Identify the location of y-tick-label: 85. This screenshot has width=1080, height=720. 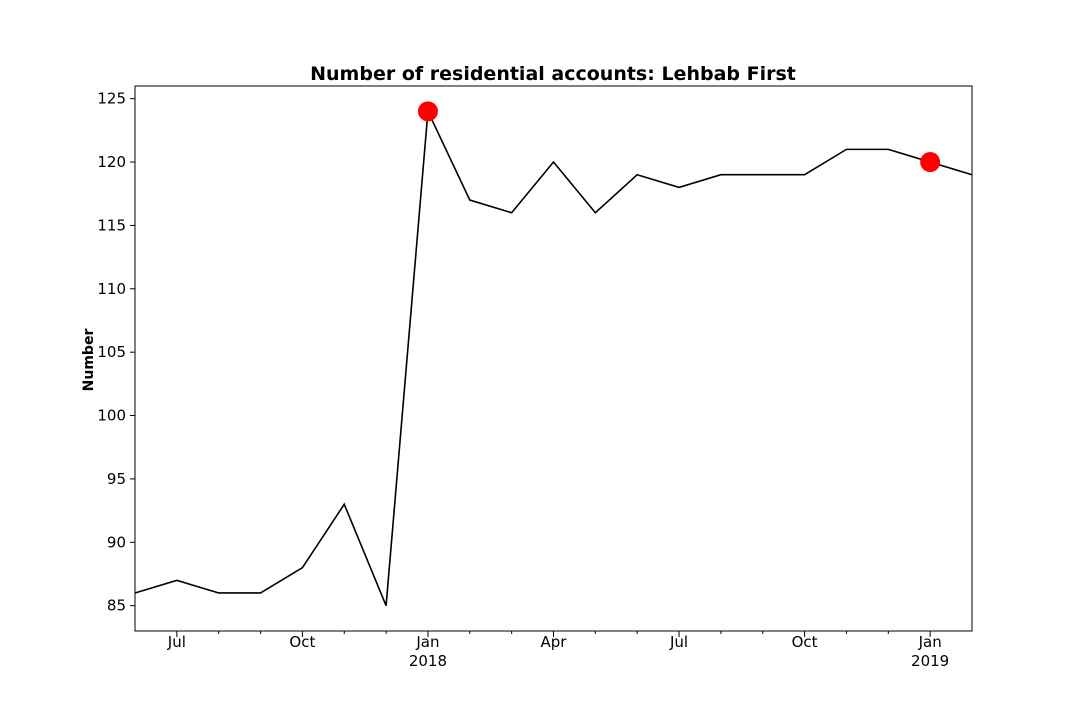
(116, 606).